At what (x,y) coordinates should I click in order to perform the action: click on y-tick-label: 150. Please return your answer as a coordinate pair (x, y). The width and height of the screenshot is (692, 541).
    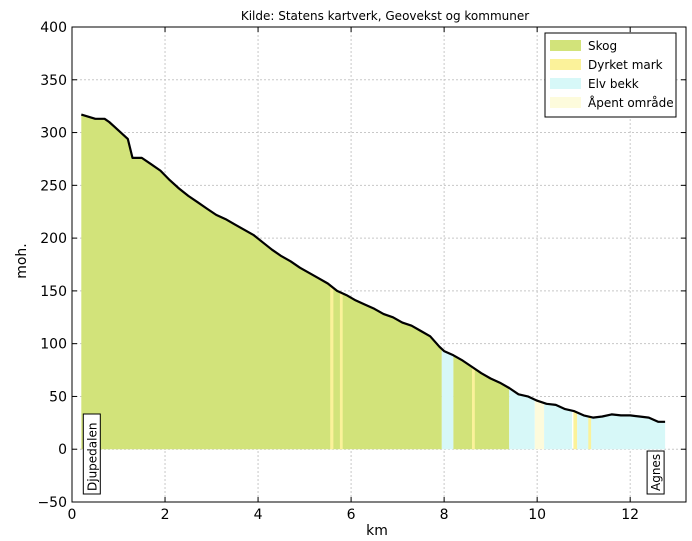
    Looking at the image, I should click on (53, 292).